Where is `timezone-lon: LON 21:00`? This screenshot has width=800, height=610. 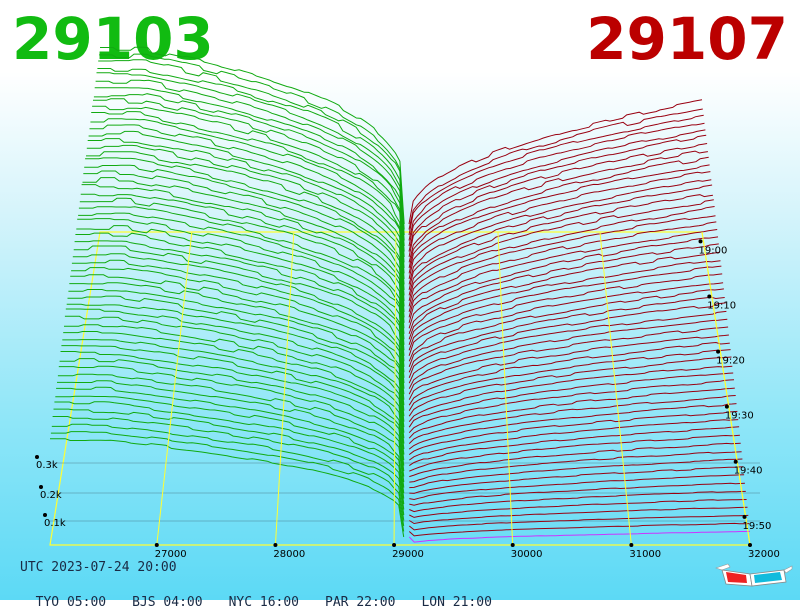 timezone-lon: LON 21:00 is located at coordinates (456, 602).